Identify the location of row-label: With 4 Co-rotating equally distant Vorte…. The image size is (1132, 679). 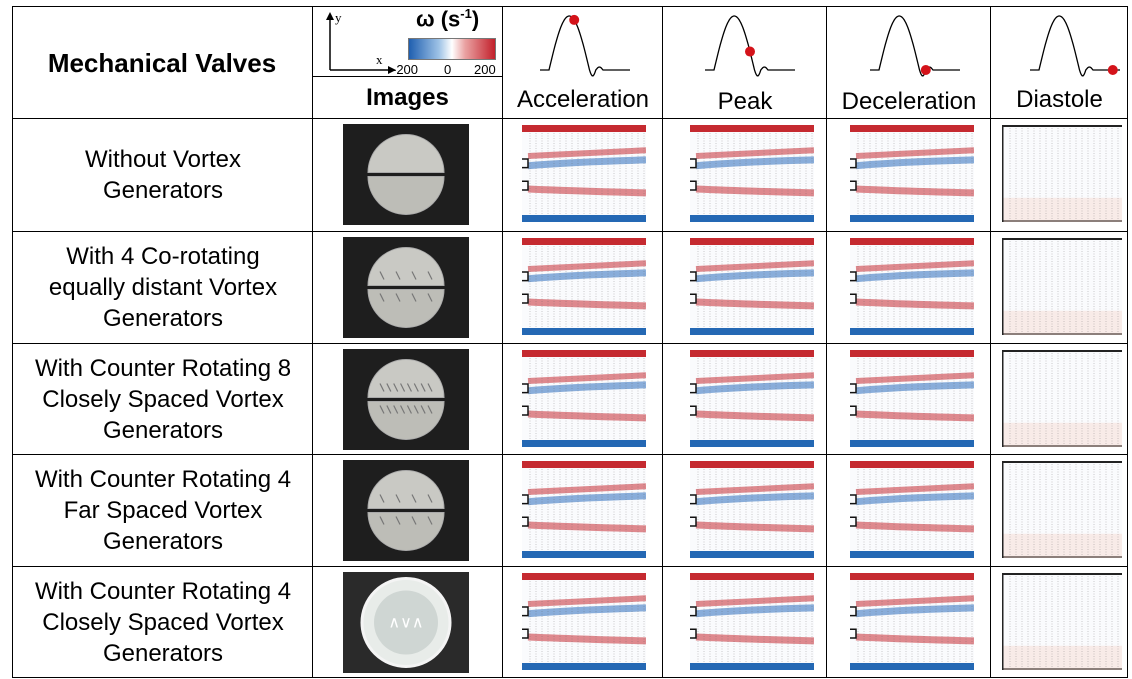
(163, 287).